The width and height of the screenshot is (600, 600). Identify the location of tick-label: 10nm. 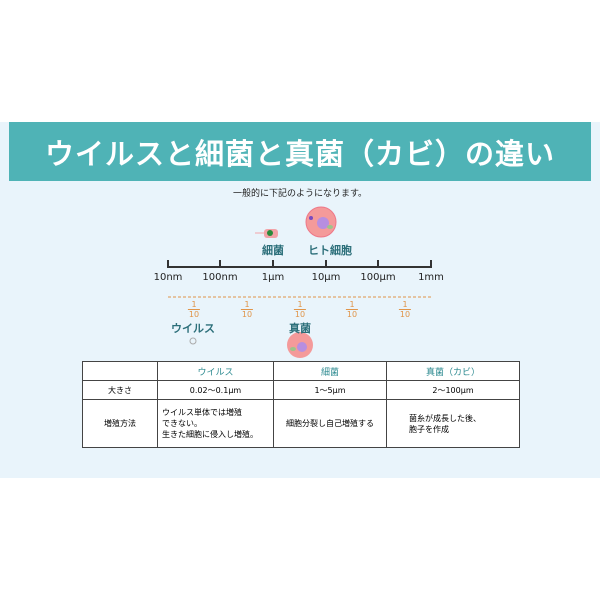
(168, 277).